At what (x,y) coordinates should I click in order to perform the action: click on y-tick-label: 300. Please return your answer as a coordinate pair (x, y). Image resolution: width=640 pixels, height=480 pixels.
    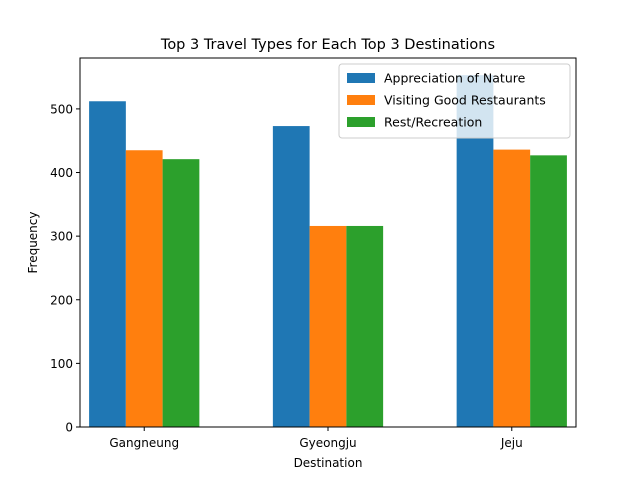
    Looking at the image, I should click on (61, 237).